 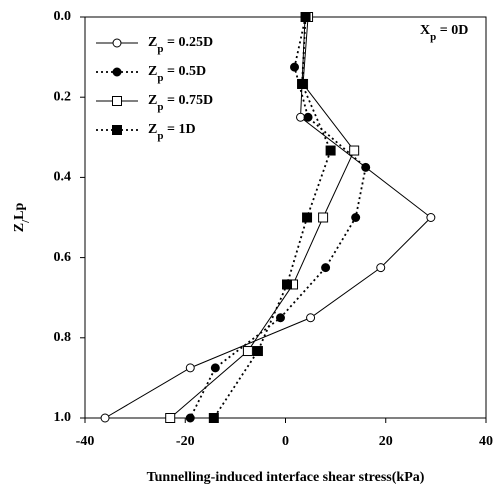 What do you see at coordinates (285, 441) in the screenshot?
I see `x-tick-label: 0` at bounding box center [285, 441].